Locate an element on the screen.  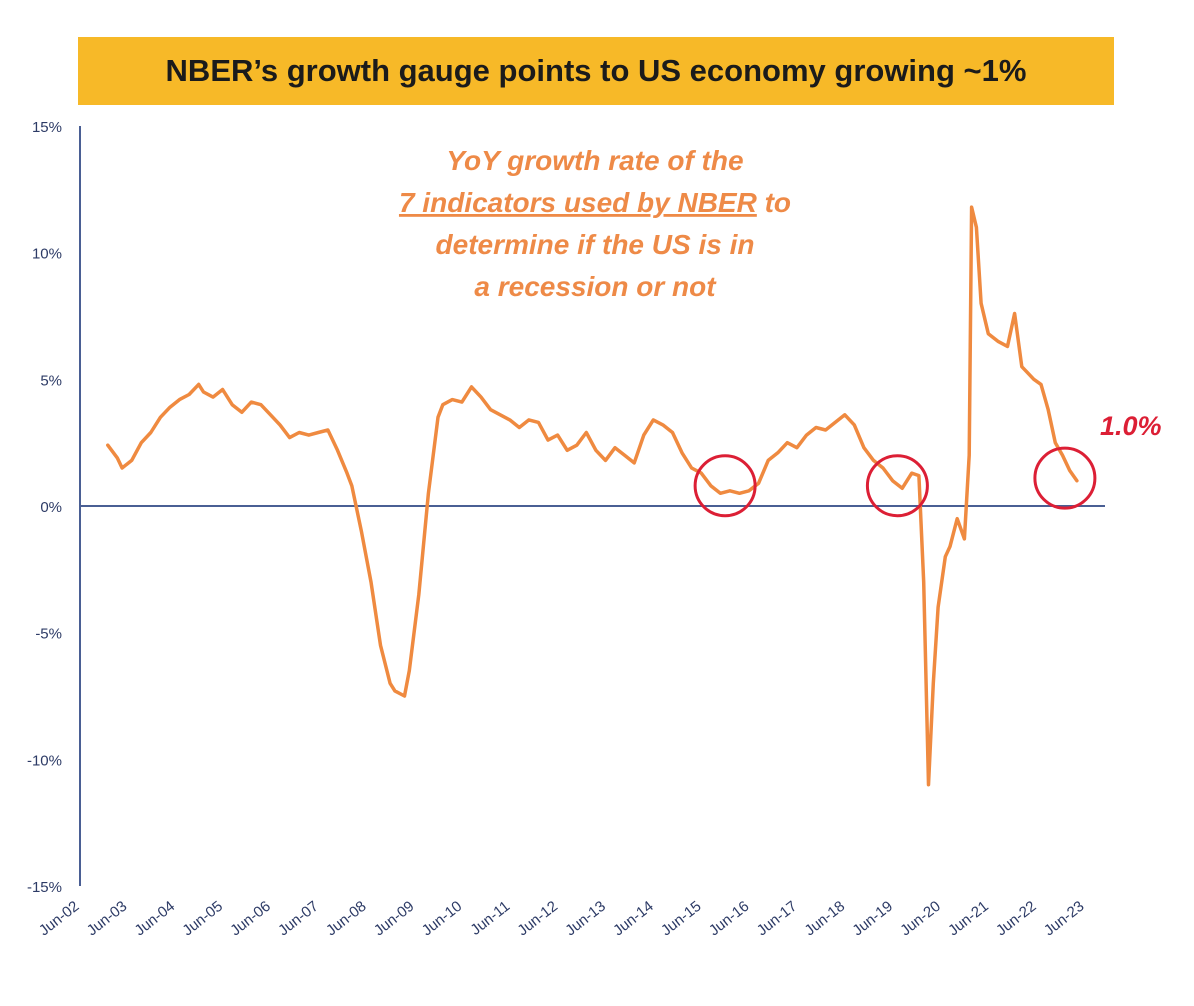
x-tick-label: Jun-18 is located at coordinates (825, 919).